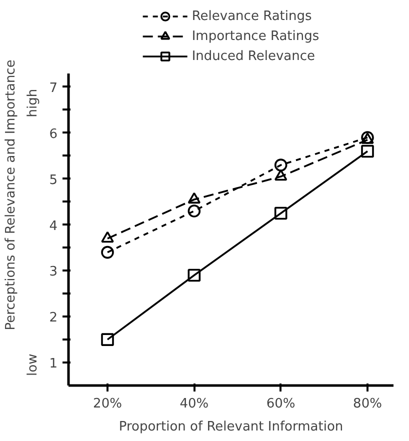  I want to click on y-tick-label: 4, so click(53, 226).